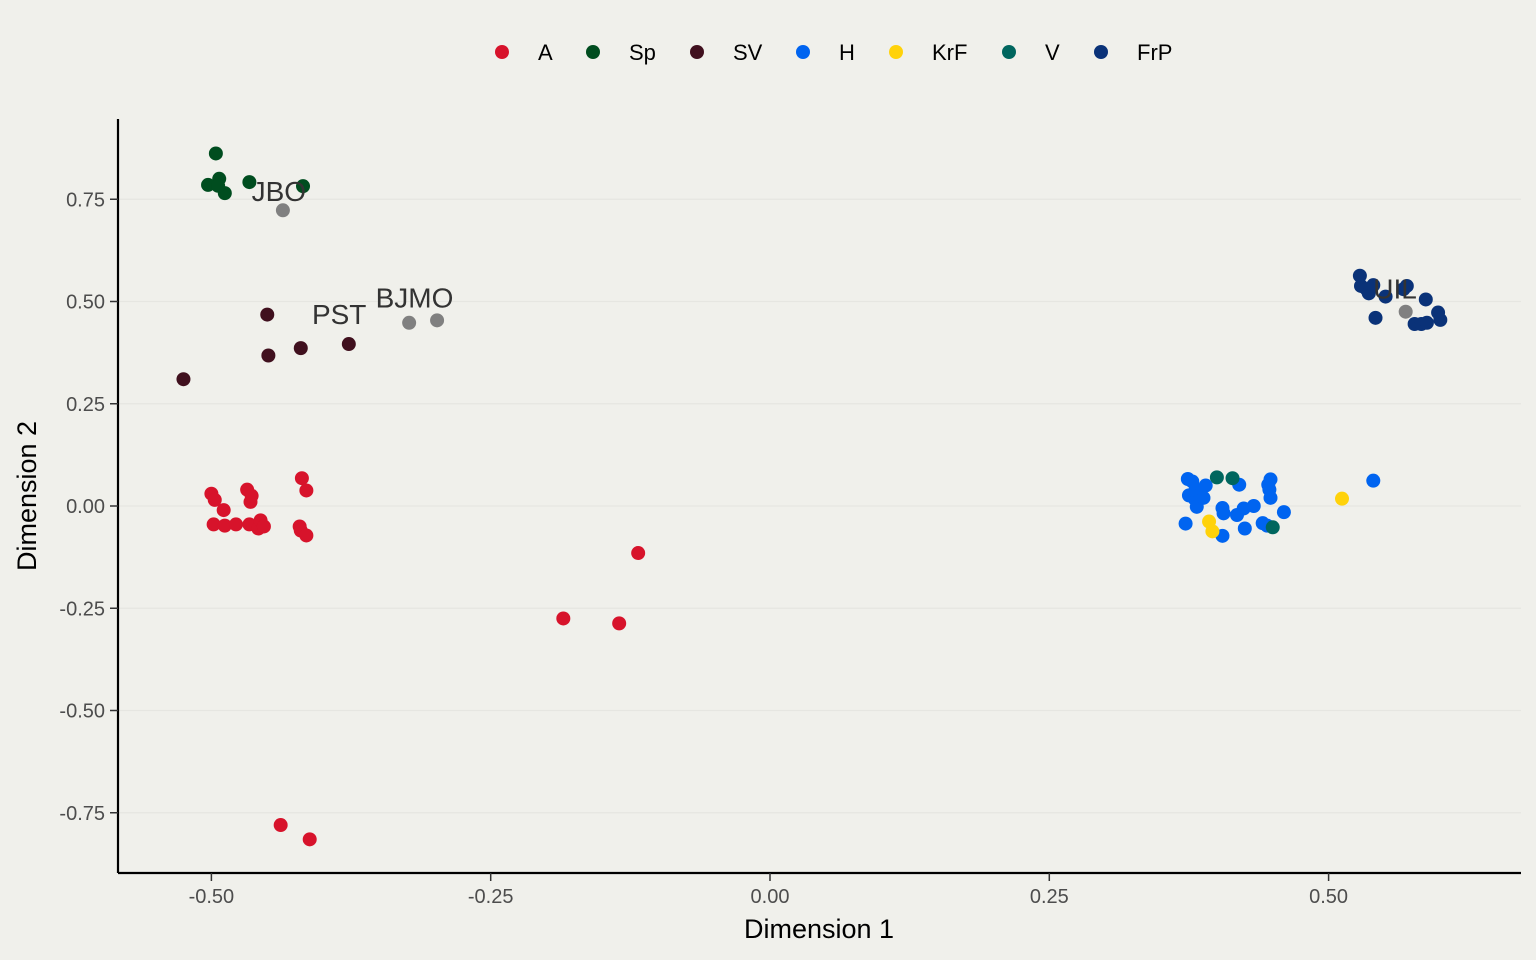 Image resolution: width=1536 pixels, height=960 pixels. Describe the element at coordinates (27, 496) in the screenshot. I see `y-axis-title: Dimension 2` at that location.